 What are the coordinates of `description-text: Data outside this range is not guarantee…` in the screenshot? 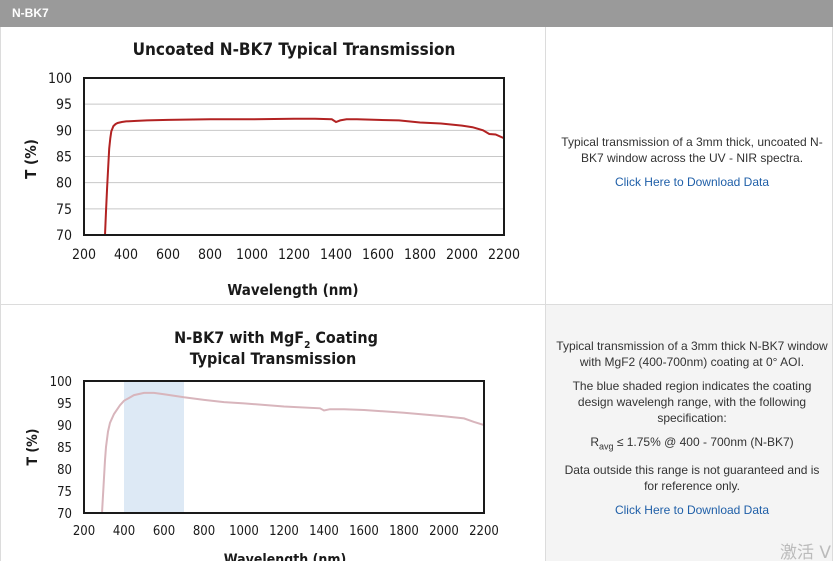 It's located at (692, 478).